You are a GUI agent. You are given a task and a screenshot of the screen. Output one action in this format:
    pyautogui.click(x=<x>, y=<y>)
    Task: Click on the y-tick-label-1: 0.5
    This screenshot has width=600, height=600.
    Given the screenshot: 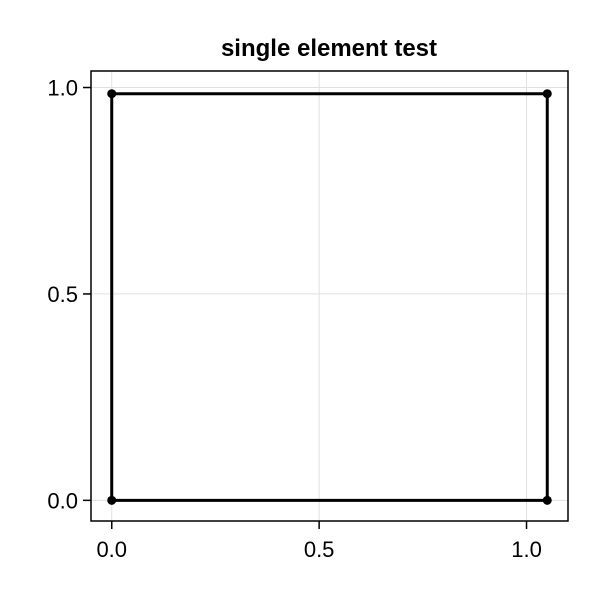 What is the action you would take?
    pyautogui.click(x=62, y=294)
    